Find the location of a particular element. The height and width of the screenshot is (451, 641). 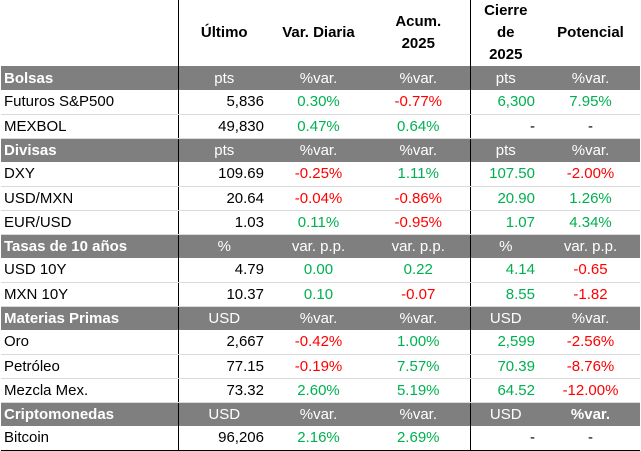

cell-diaria: -0.42% is located at coordinates (318, 342).